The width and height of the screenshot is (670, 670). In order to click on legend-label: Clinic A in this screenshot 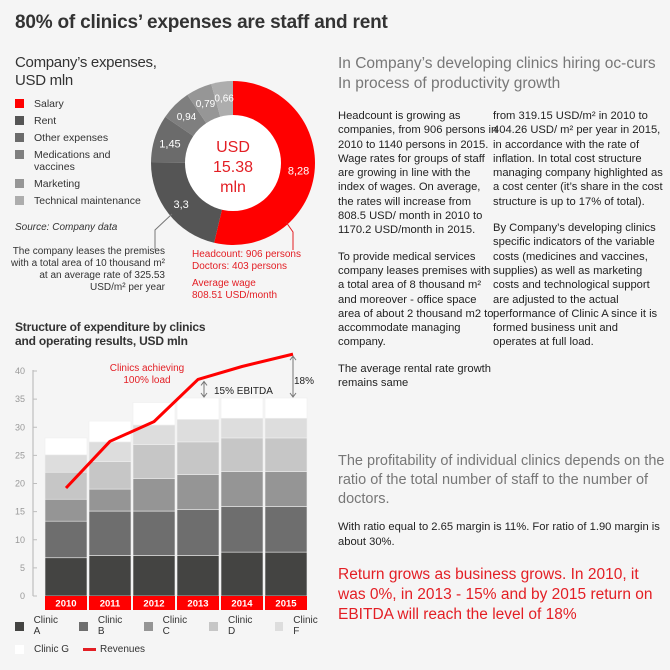, I will do `click(46, 626)`.